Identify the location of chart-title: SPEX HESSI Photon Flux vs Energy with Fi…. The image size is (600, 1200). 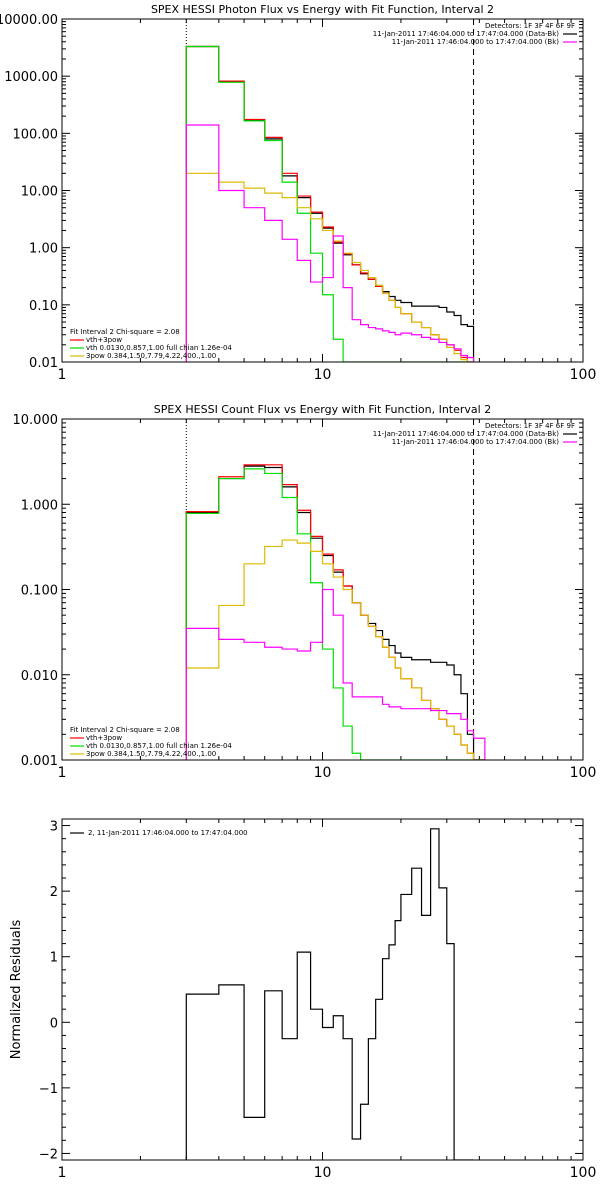
(322, 9).